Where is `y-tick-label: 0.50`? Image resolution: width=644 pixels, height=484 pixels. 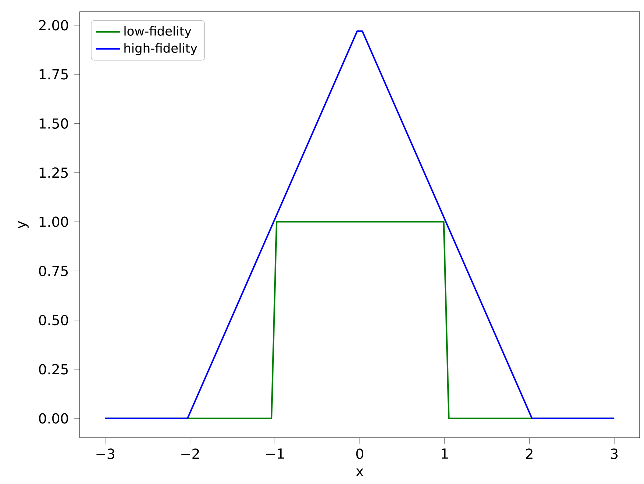
y-tick-label: 0.50 is located at coordinates (53, 320).